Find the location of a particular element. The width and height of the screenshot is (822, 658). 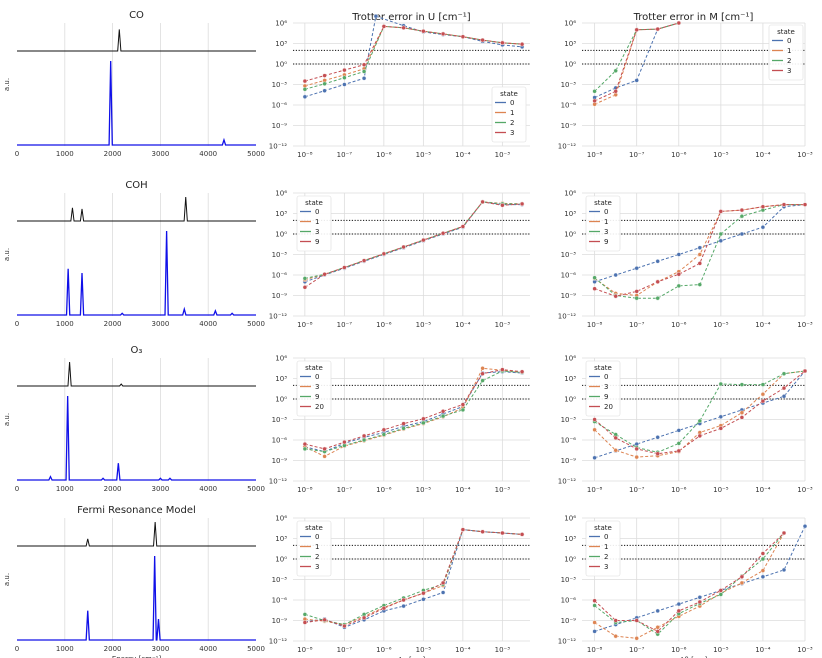

spectrum-tick-label: 1000 is located at coordinates (65, 324).